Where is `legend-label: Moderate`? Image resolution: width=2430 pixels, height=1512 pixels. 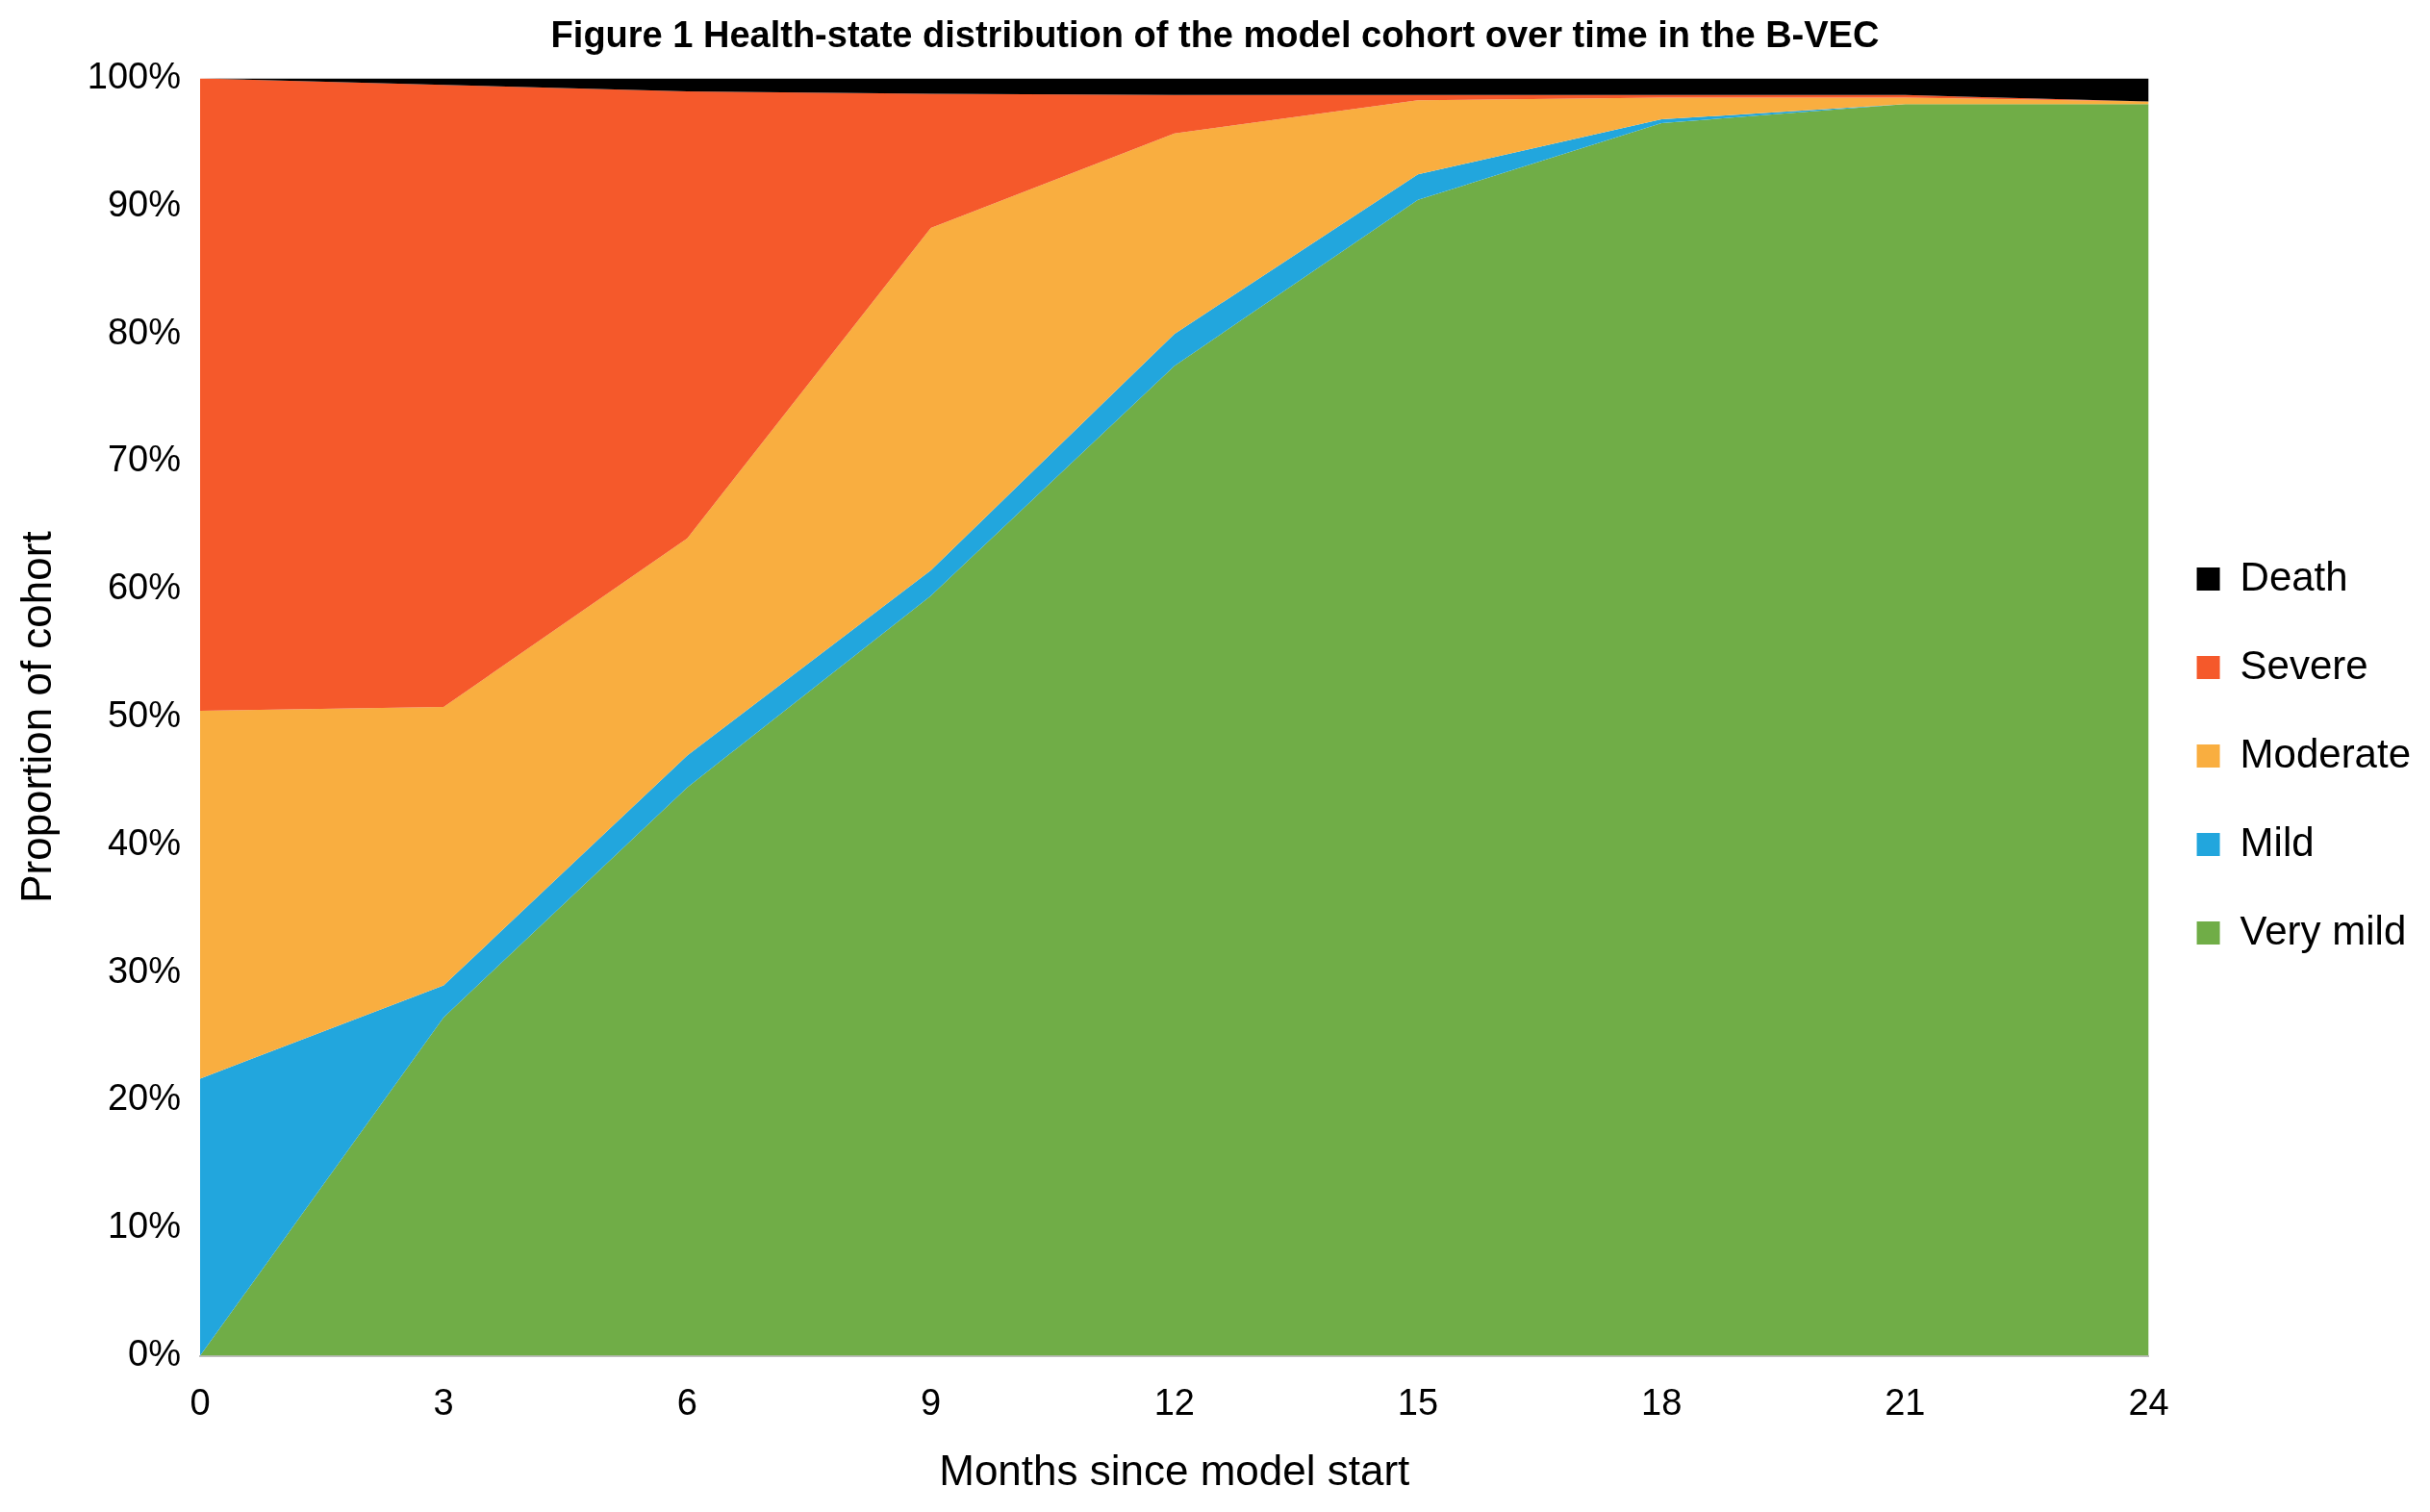 legend-label: Moderate is located at coordinates (2325, 753).